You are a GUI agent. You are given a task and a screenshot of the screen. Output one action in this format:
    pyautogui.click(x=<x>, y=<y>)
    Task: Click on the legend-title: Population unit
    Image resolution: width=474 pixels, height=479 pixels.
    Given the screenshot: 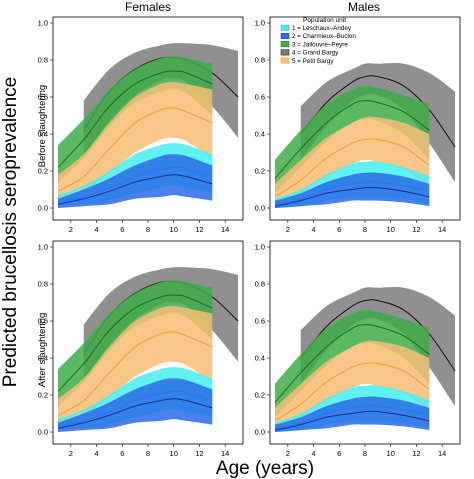 What is the action you would take?
    pyautogui.click(x=324, y=20)
    